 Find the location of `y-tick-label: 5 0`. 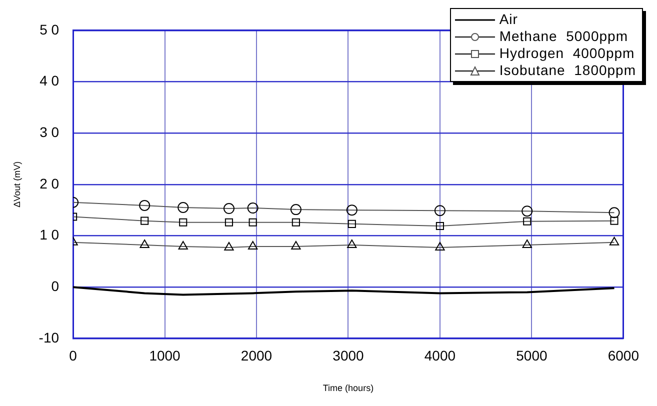

y-tick-label: 5 0 is located at coordinates (50, 29).